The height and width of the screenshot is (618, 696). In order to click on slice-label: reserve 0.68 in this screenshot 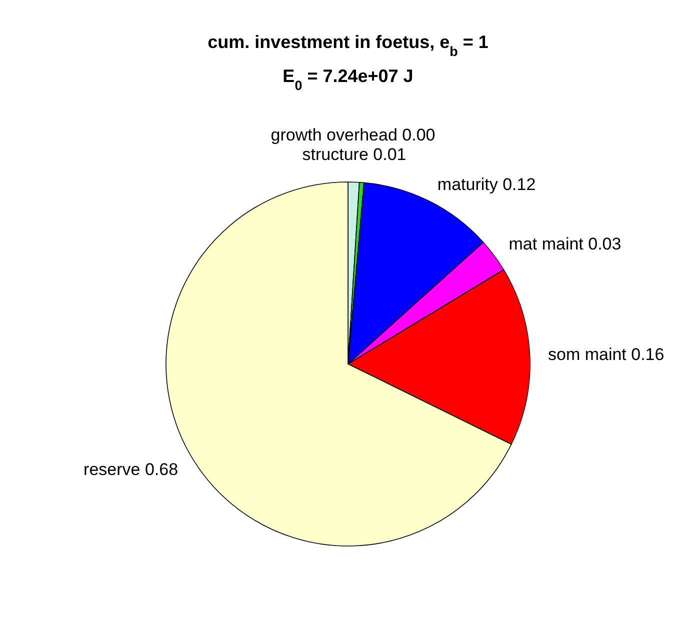, I will do `click(131, 469)`.